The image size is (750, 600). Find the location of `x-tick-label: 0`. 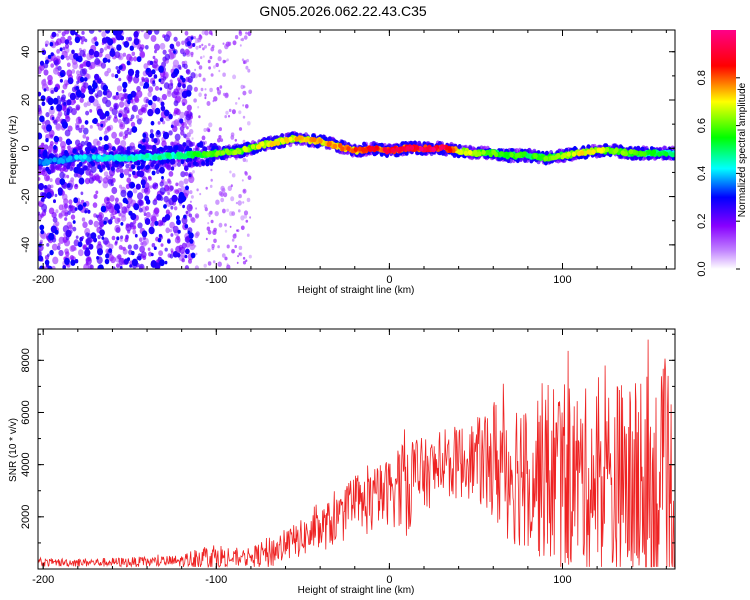

x-tick-label: 0 is located at coordinates (389, 280).